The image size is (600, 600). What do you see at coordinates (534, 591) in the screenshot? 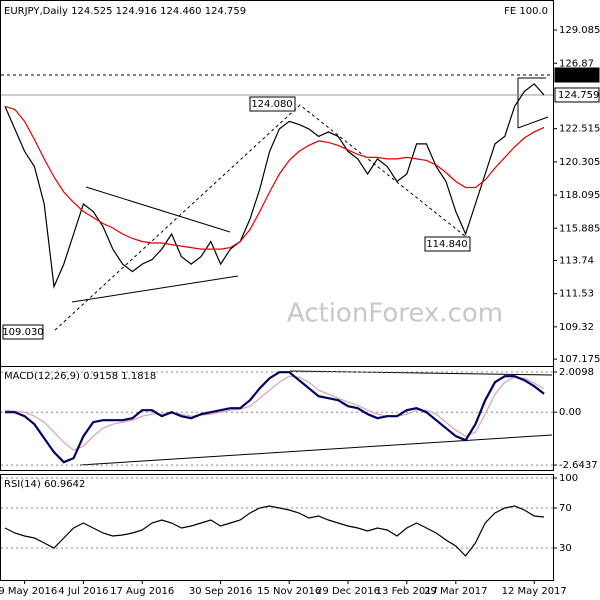
I see `x-tick-label: 12 May 2017` at bounding box center [534, 591].